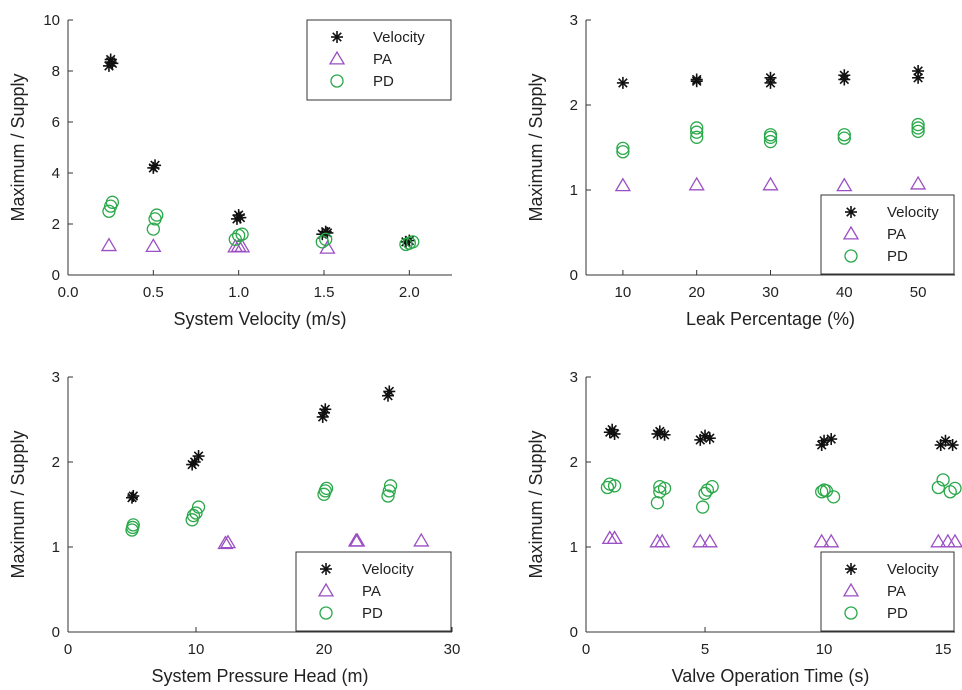 The height and width of the screenshot is (690, 962). What do you see at coordinates (696, 292) in the screenshot?
I see `x-tick-label: 20` at bounding box center [696, 292].